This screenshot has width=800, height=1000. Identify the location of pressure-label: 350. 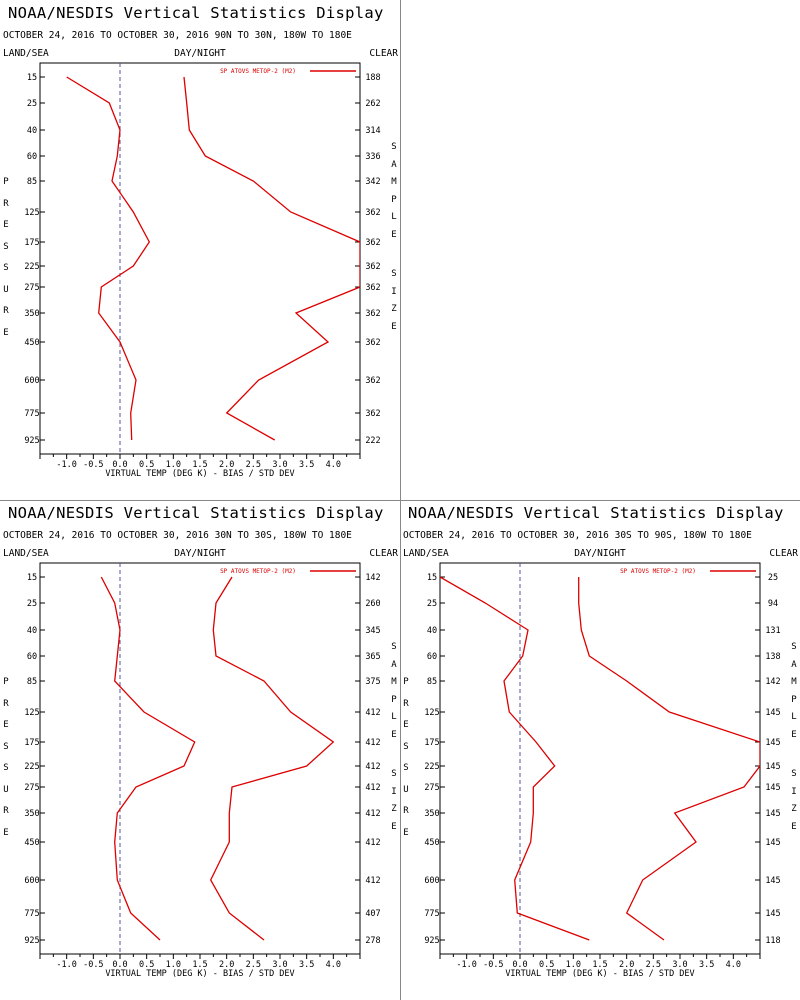
(31, 814).